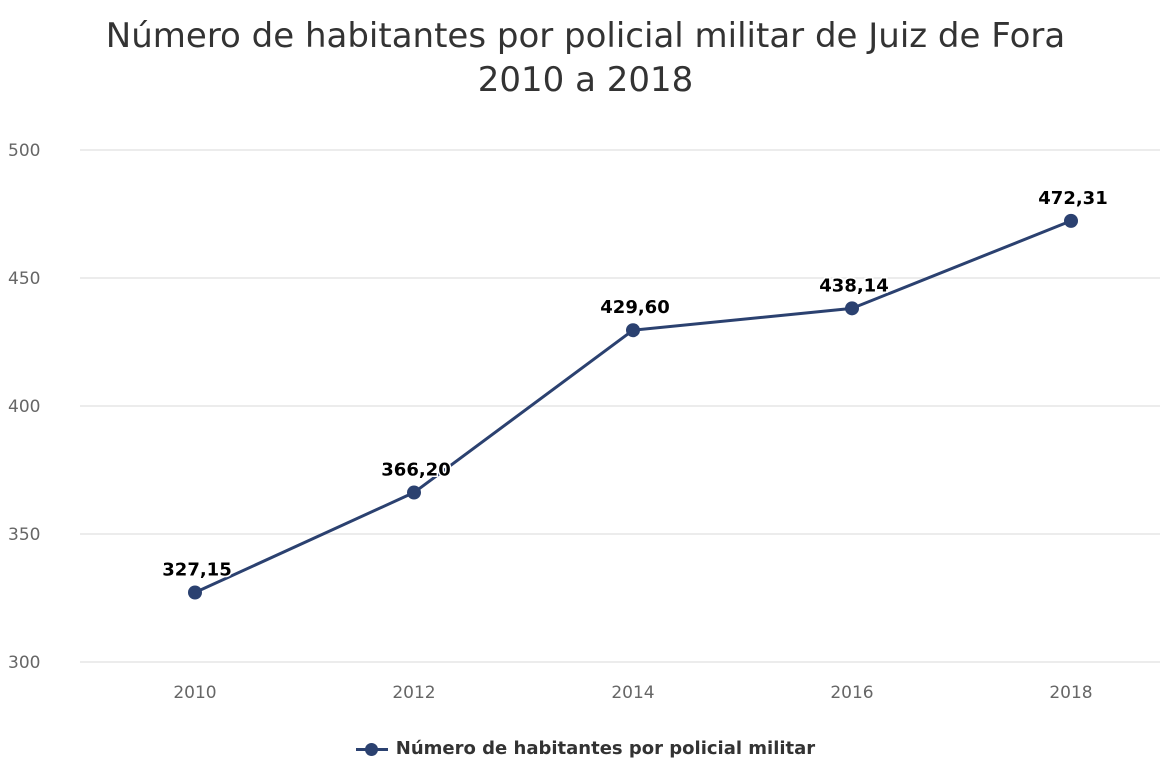  I want to click on x-tick-label: 2012, so click(413, 693).